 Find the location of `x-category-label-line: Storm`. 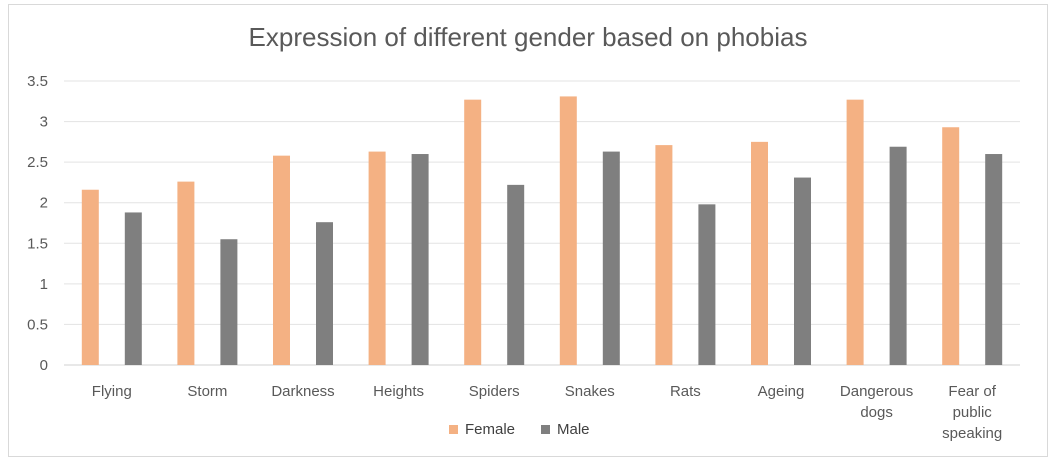

x-category-label-line: Storm is located at coordinates (207, 391).